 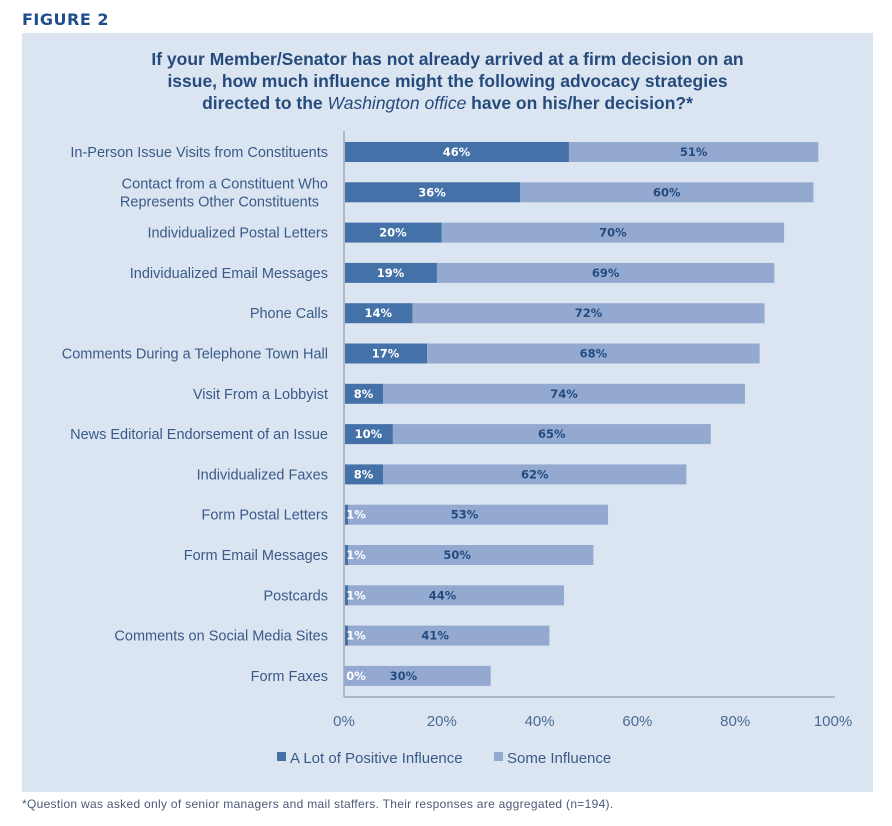 I want to click on chart-title-line-3-post: have on his/her decision?*, so click(x=579, y=103).